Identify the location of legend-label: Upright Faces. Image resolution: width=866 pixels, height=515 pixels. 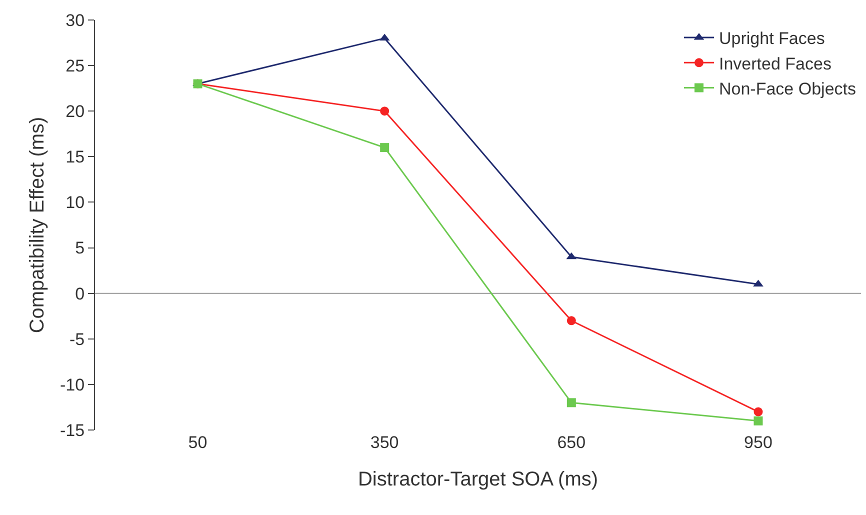
(772, 38).